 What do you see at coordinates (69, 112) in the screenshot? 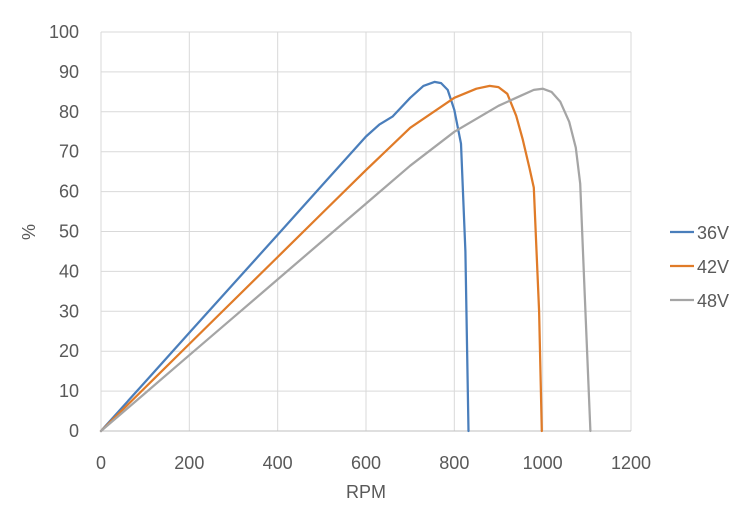
I see `y-tick-label: 80` at bounding box center [69, 112].